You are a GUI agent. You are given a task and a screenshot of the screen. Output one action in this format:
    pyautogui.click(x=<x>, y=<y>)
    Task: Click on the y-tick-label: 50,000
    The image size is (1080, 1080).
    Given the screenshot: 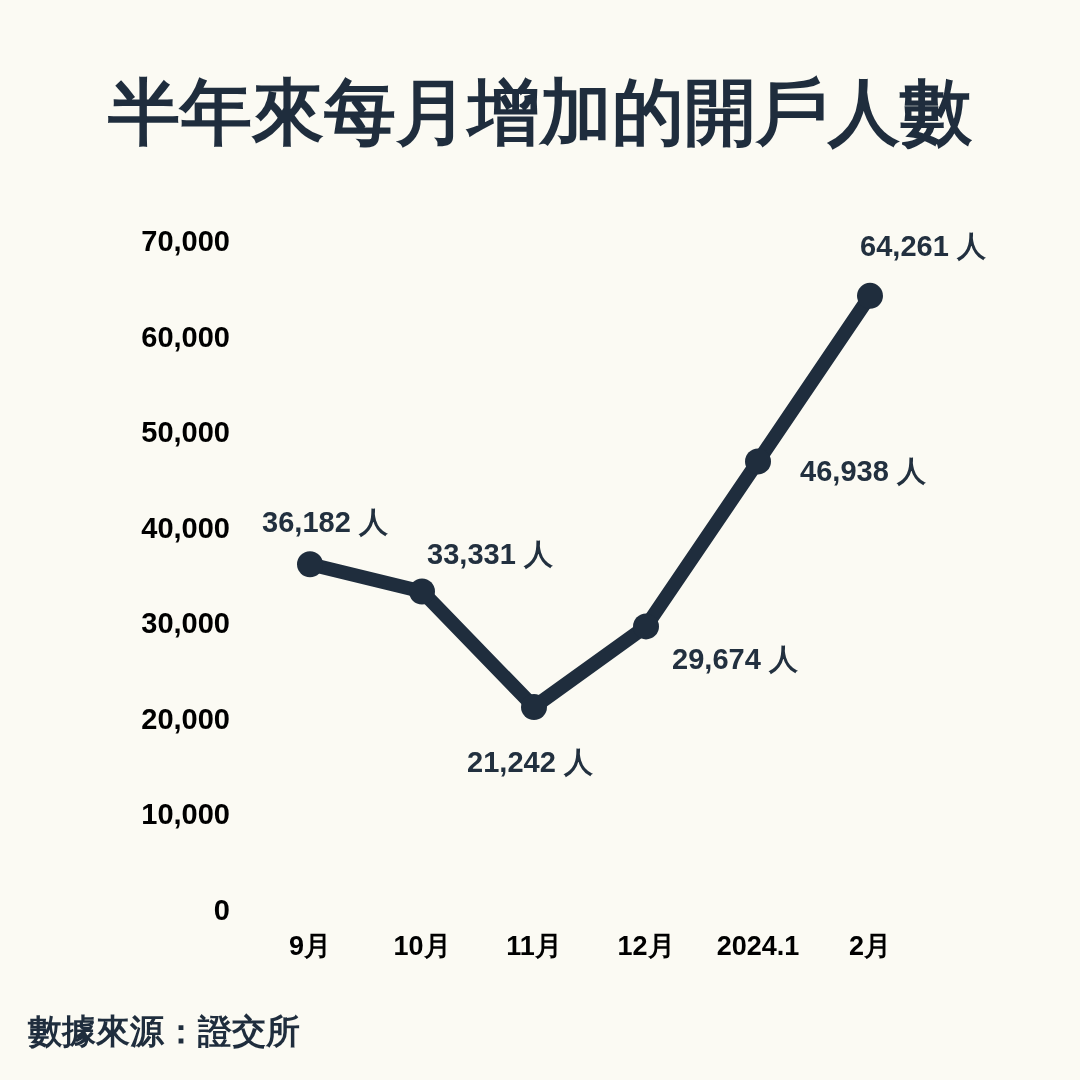 What is the action you would take?
    pyautogui.click(x=185, y=432)
    